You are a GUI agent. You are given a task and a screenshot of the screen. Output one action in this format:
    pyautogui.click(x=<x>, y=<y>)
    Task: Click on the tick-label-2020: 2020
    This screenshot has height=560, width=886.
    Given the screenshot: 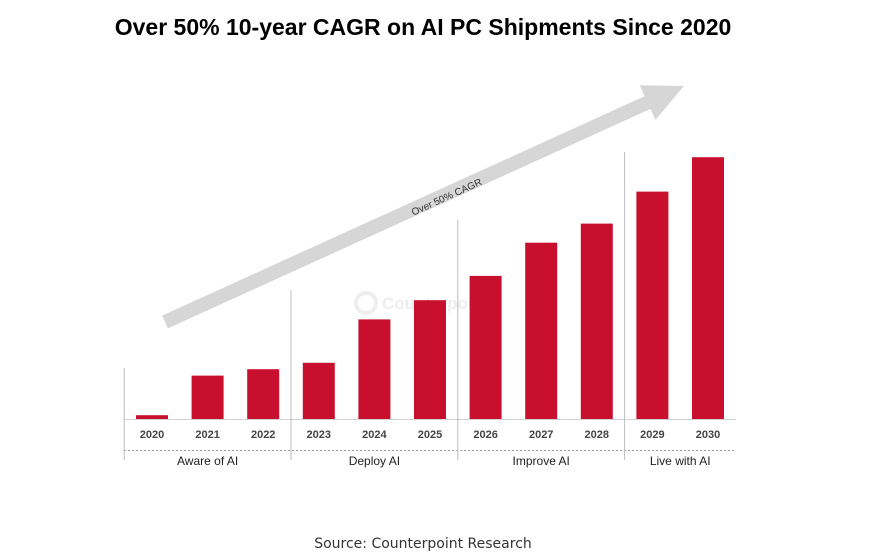 What is the action you would take?
    pyautogui.click(x=152, y=435)
    